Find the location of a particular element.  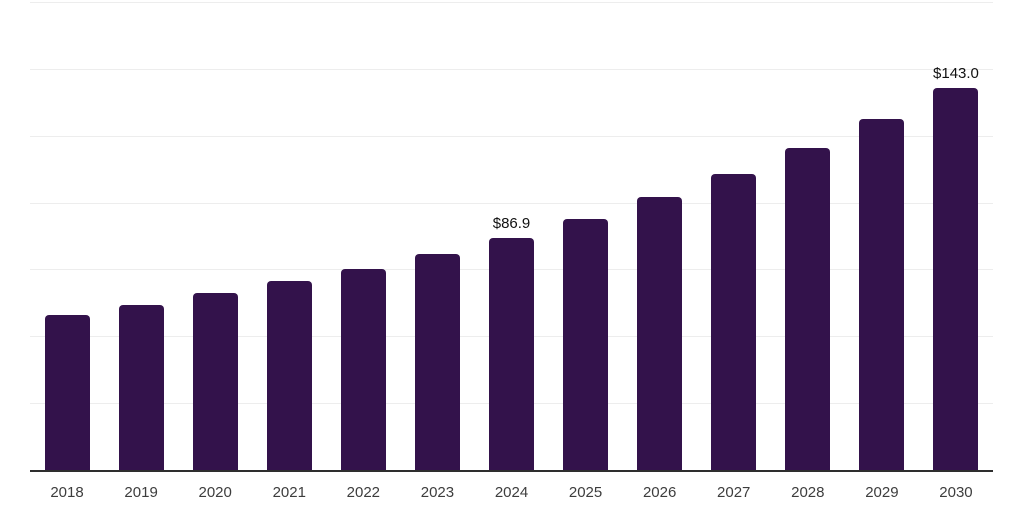

x-axis-label-2028: 2028 is located at coordinates (808, 492).